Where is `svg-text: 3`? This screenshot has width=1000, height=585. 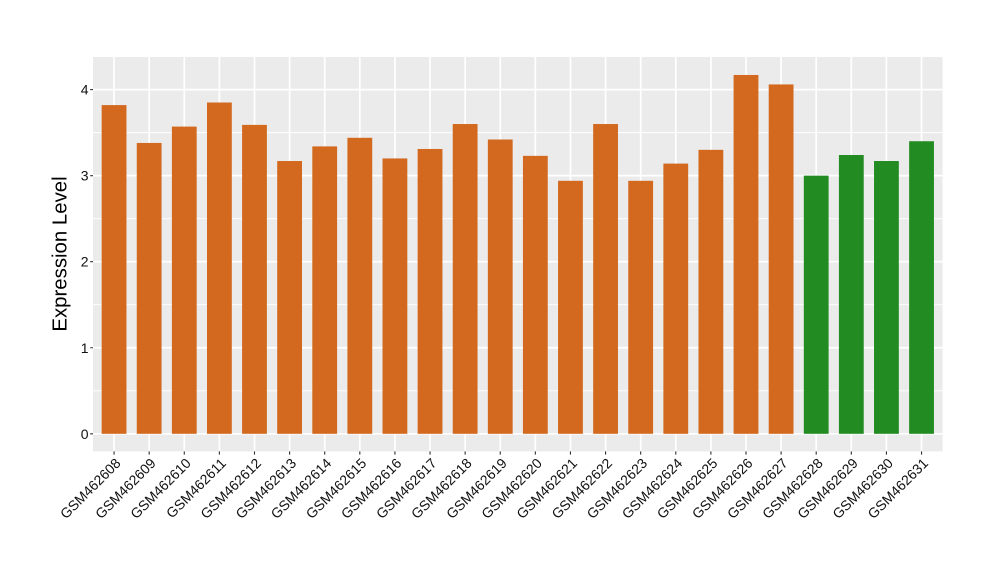
svg-text: 3 is located at coordinates (85, 176).